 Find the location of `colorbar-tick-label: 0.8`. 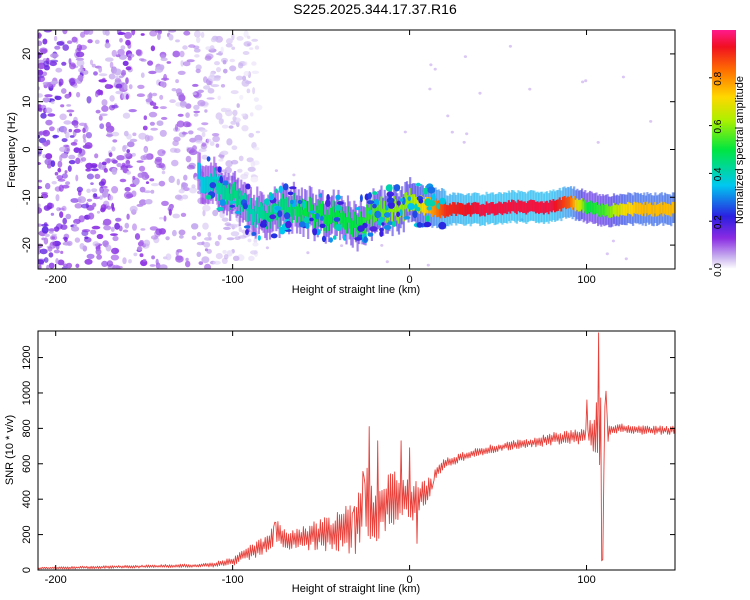

colorbar-tick-label: 0.8 is located at coordinates (718, 78).